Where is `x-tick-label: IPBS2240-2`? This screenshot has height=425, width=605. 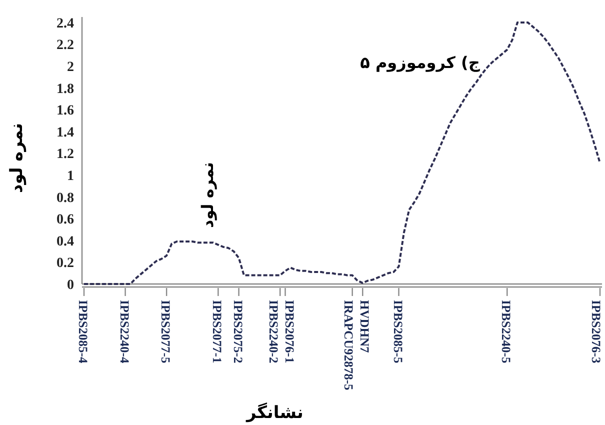 x-tick-label: IPBS2240-2 is located at coordinates (273, 332).